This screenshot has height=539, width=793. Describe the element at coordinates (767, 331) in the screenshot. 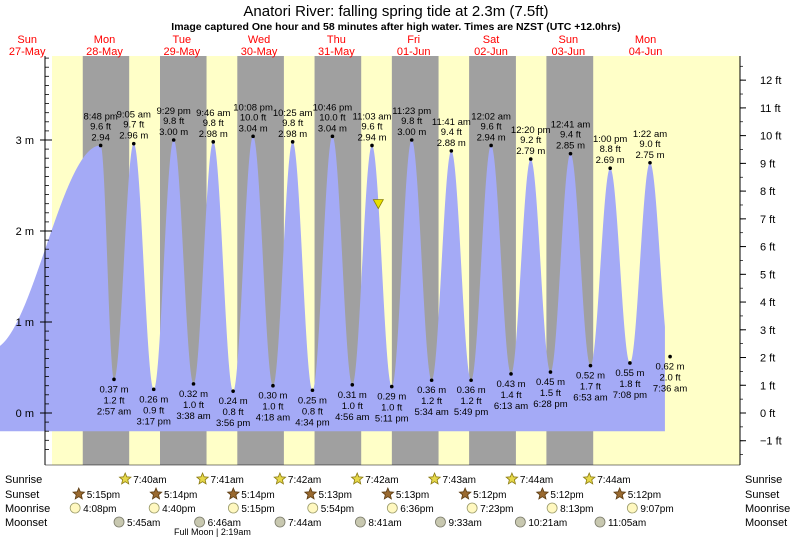

I see `y2-tick-label-ft: 3 ft` at that location.